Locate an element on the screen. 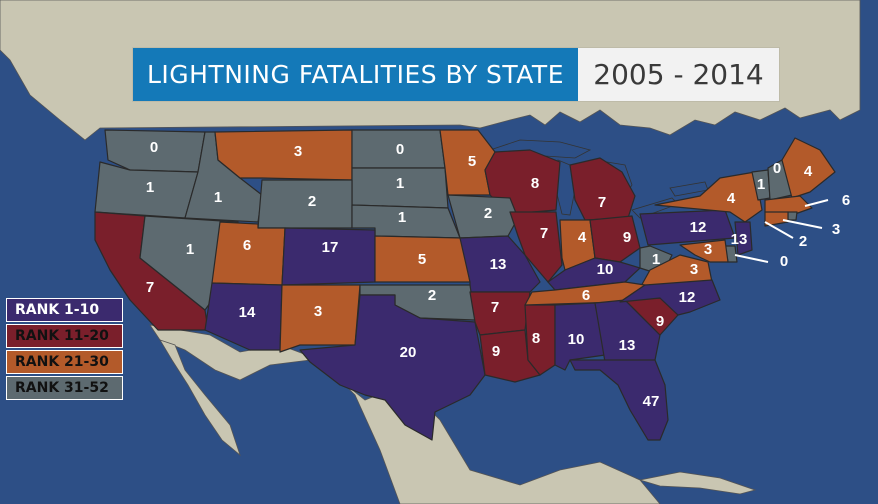  state-value-NM: 3 is located at coordinates (318, 311).